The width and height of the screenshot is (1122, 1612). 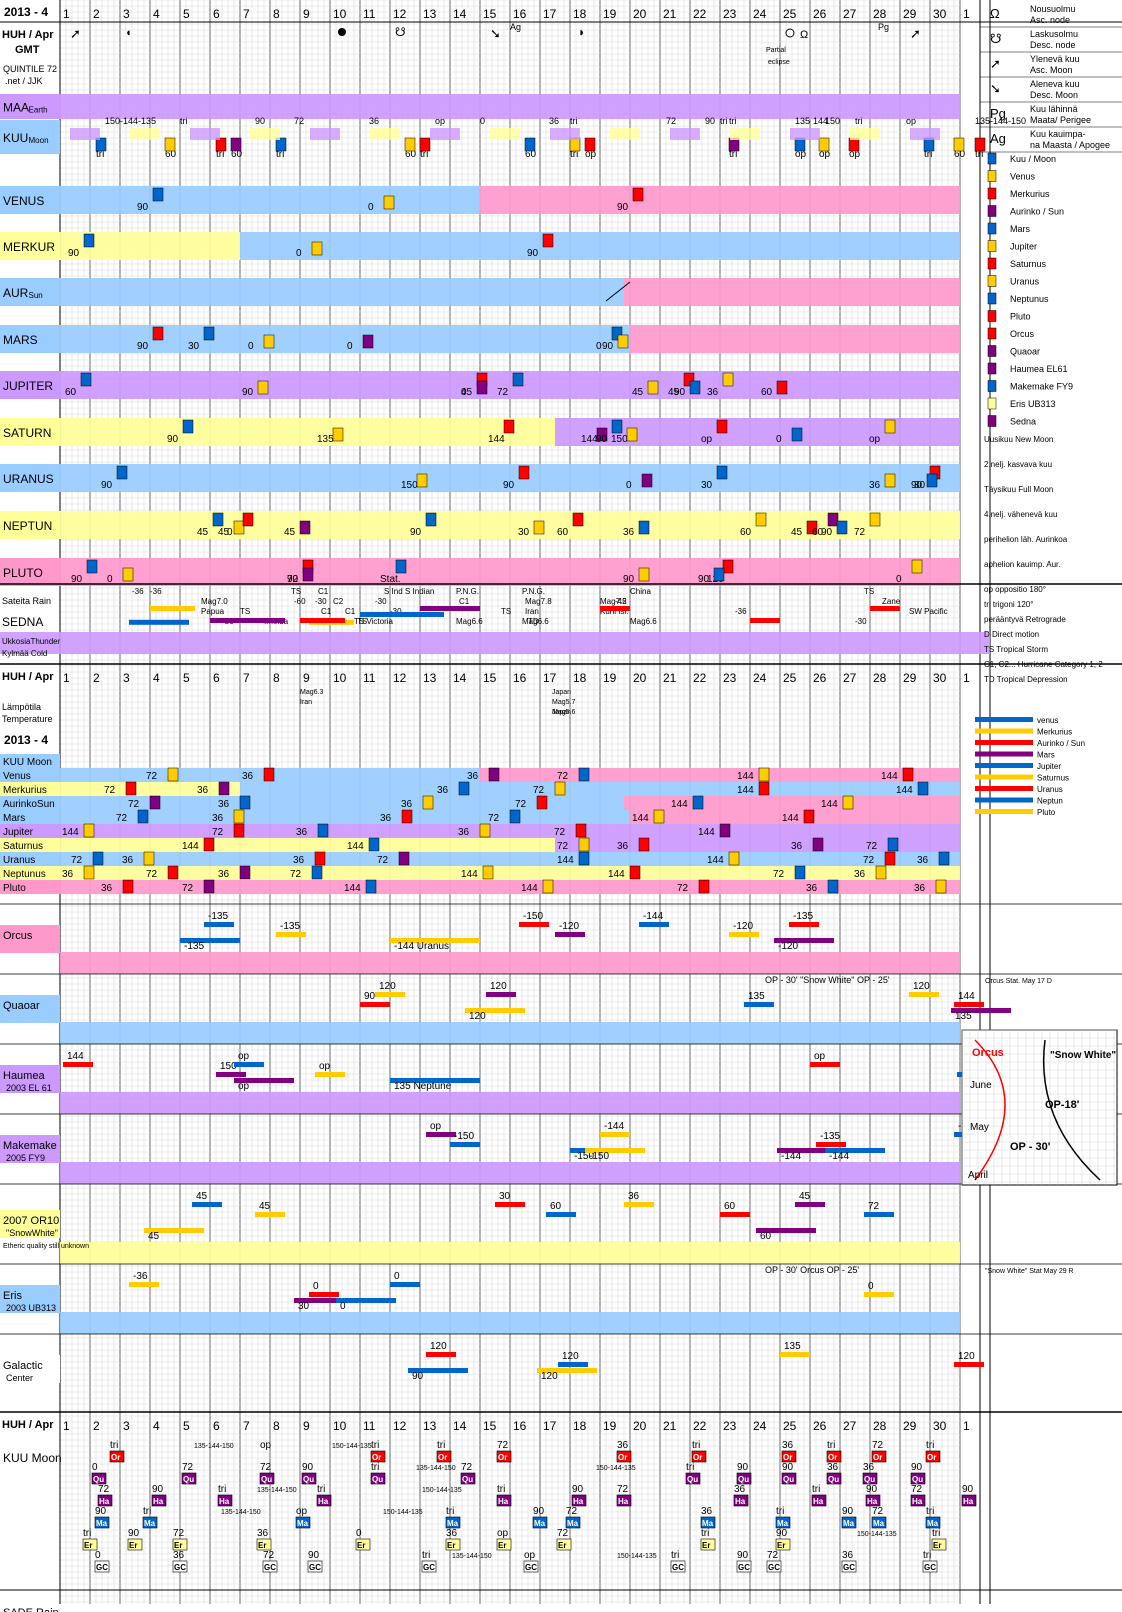 I want to click on aspect-label: 72, so click(x=878, y=1445).